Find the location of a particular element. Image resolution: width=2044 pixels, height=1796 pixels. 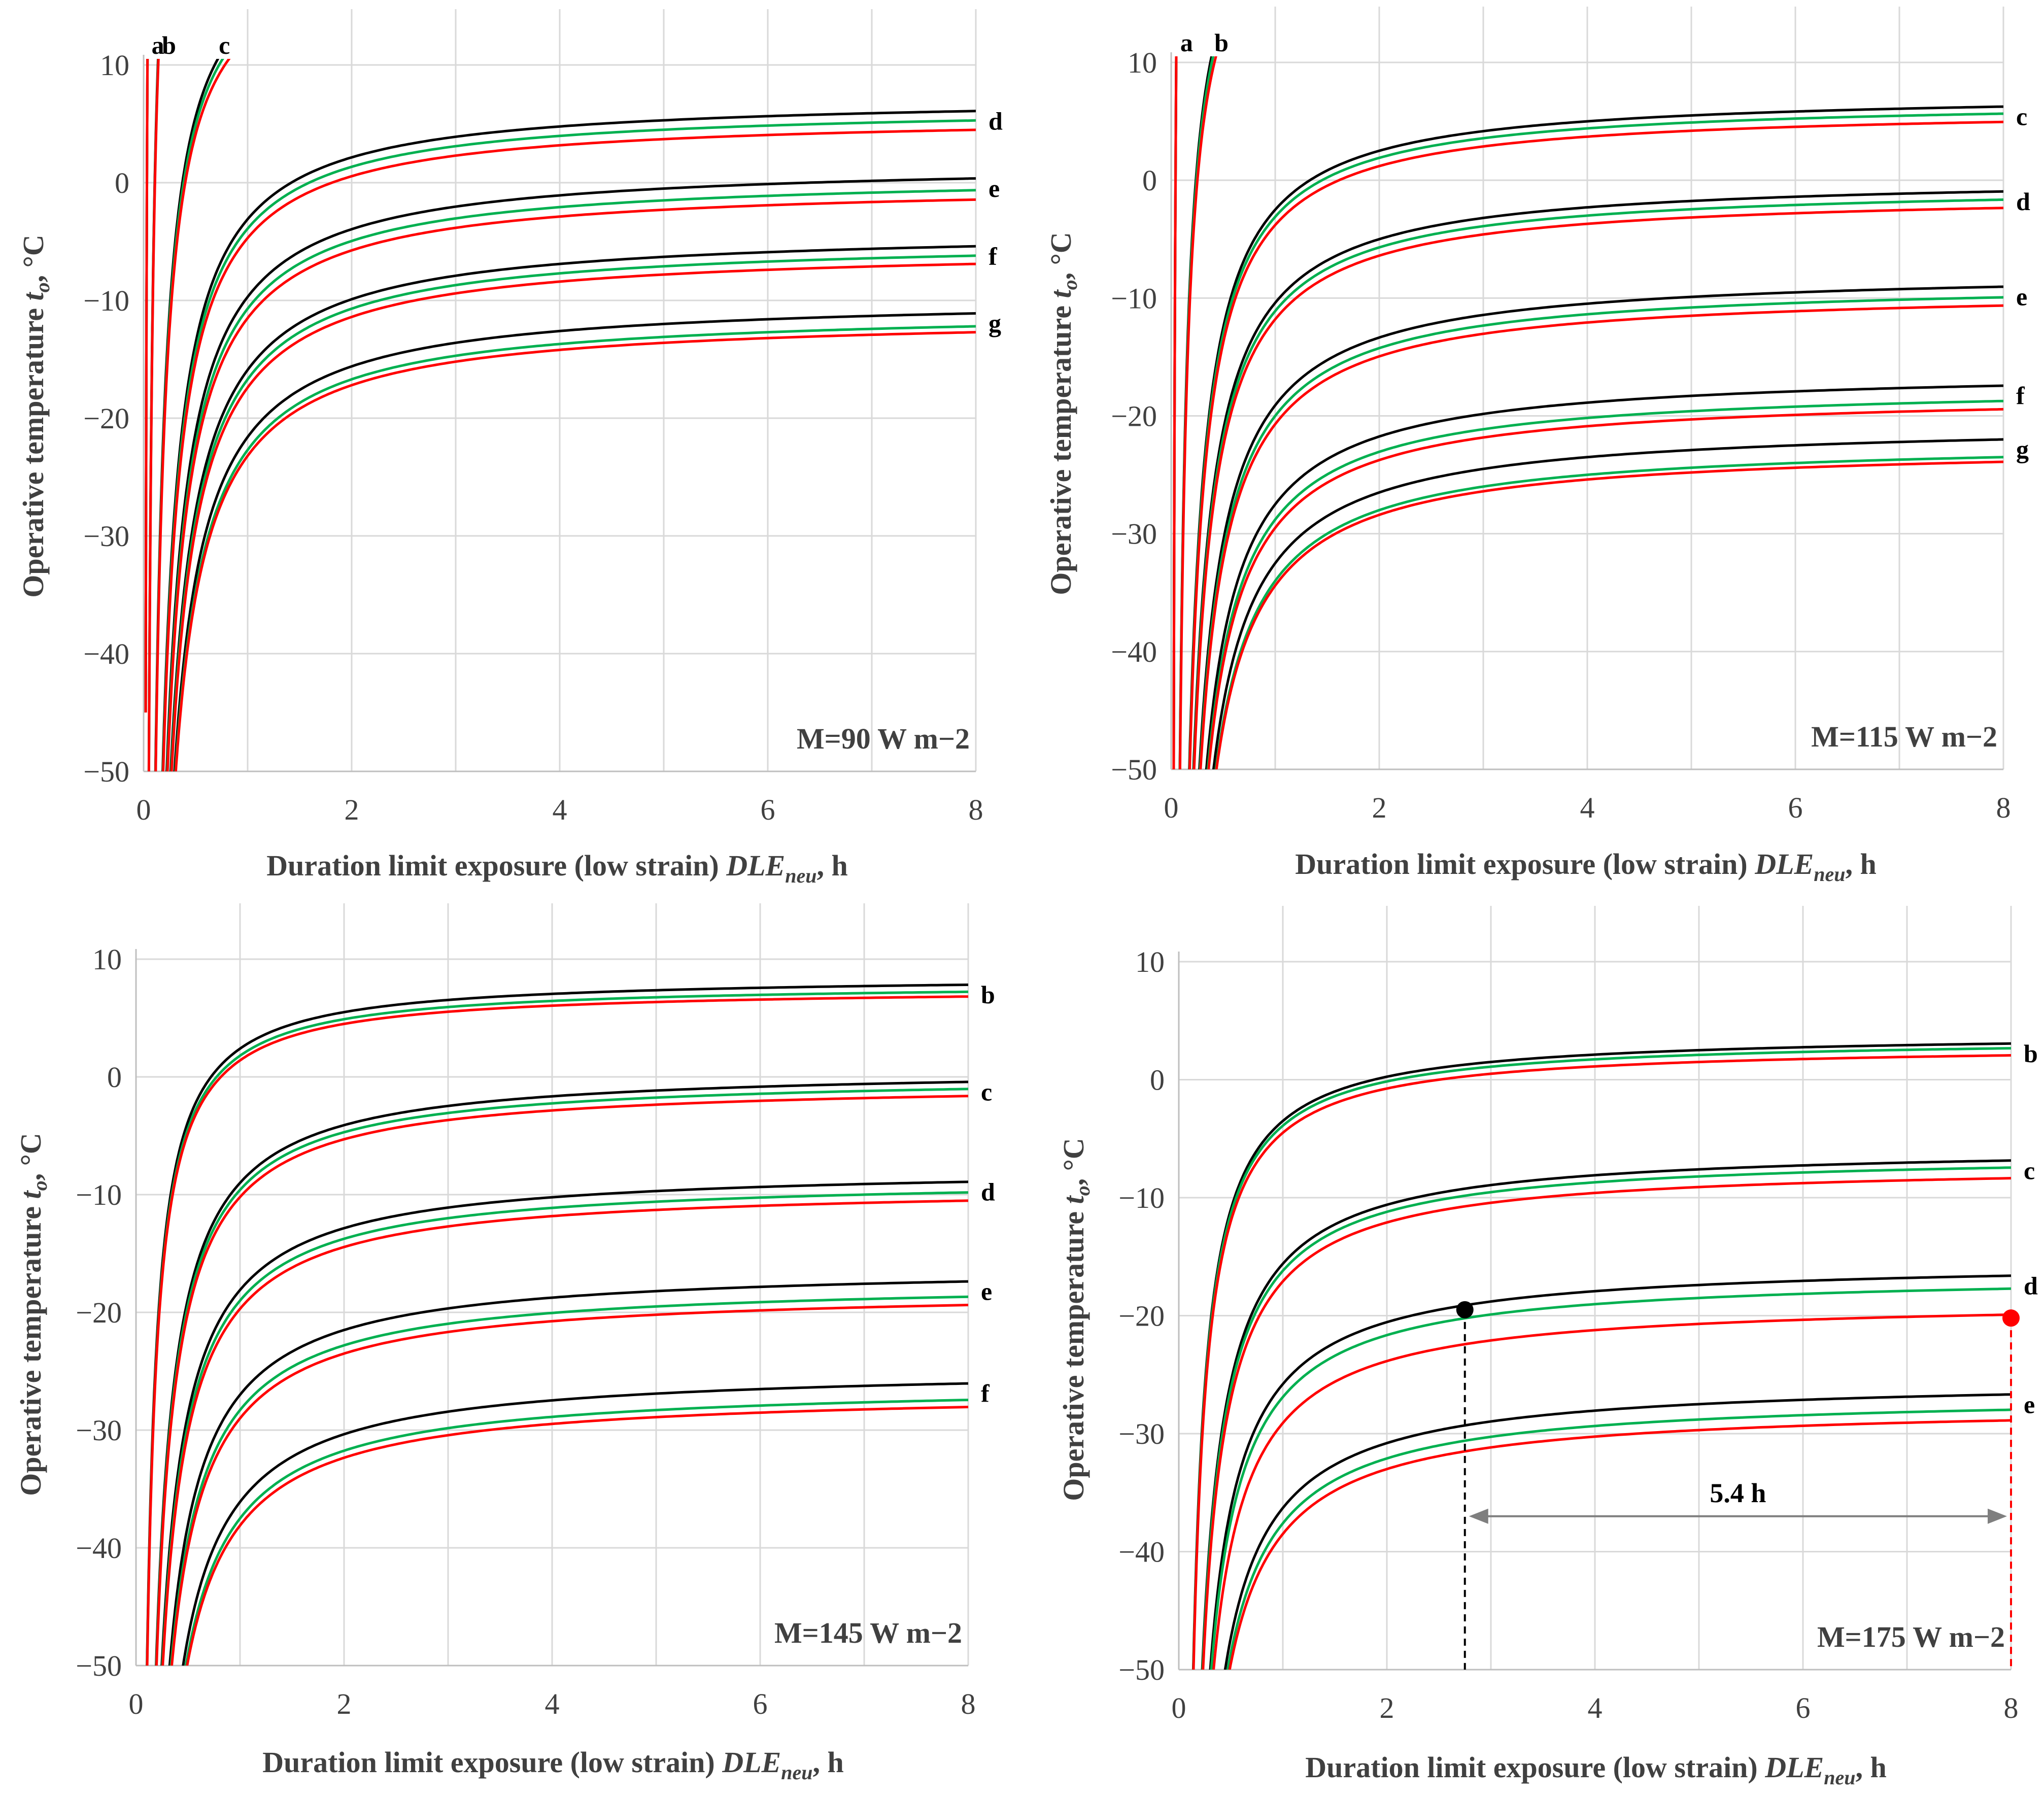

marker-point-red is located at coordinates (2011, 1318).